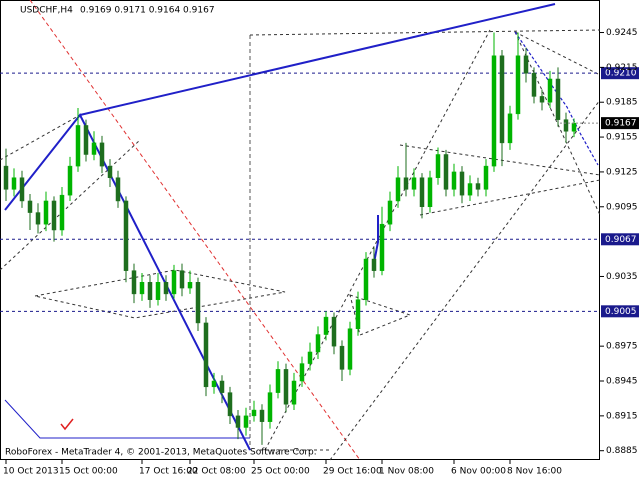  I want to click on x-tick-label: 8 Nov 16:00, so click(534, 472).